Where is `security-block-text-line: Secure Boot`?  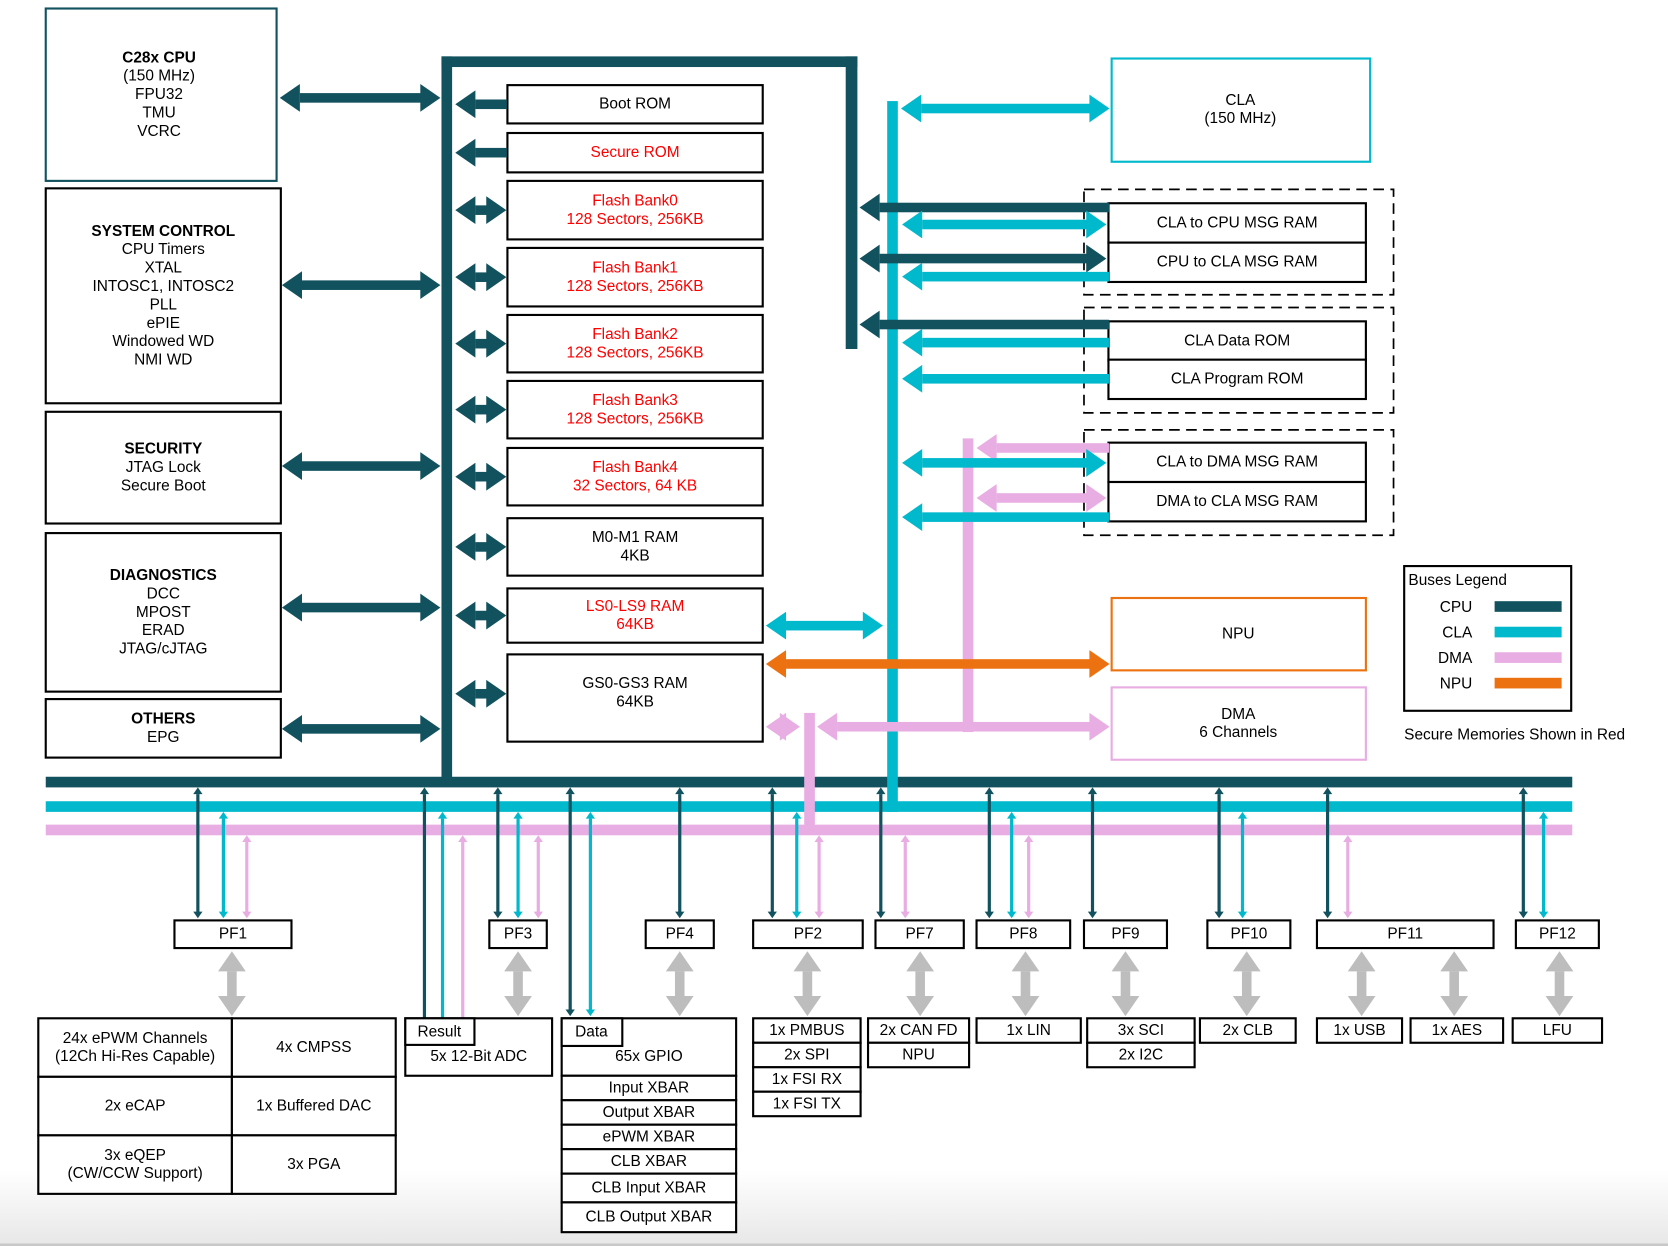 security-block-text-line: Secure Boot is located at coordinates (163, 485).